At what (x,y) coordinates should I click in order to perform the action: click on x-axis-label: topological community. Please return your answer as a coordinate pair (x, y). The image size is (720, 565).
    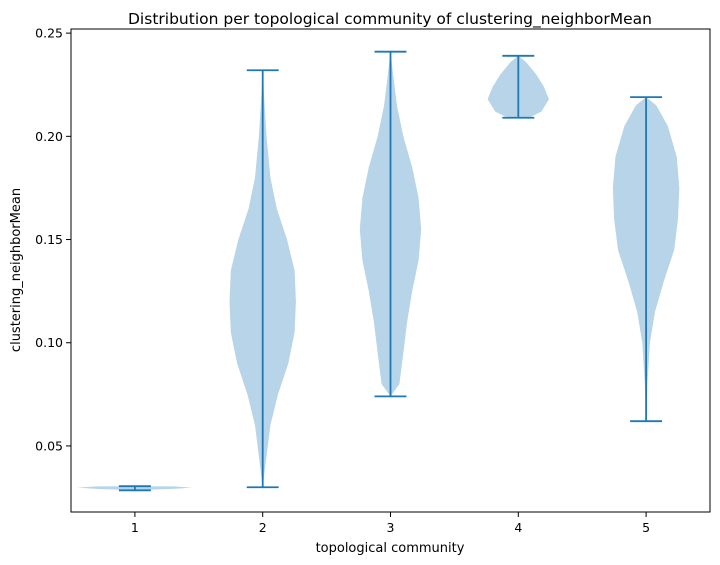
    Looking at the image, I should click on (390, 548).